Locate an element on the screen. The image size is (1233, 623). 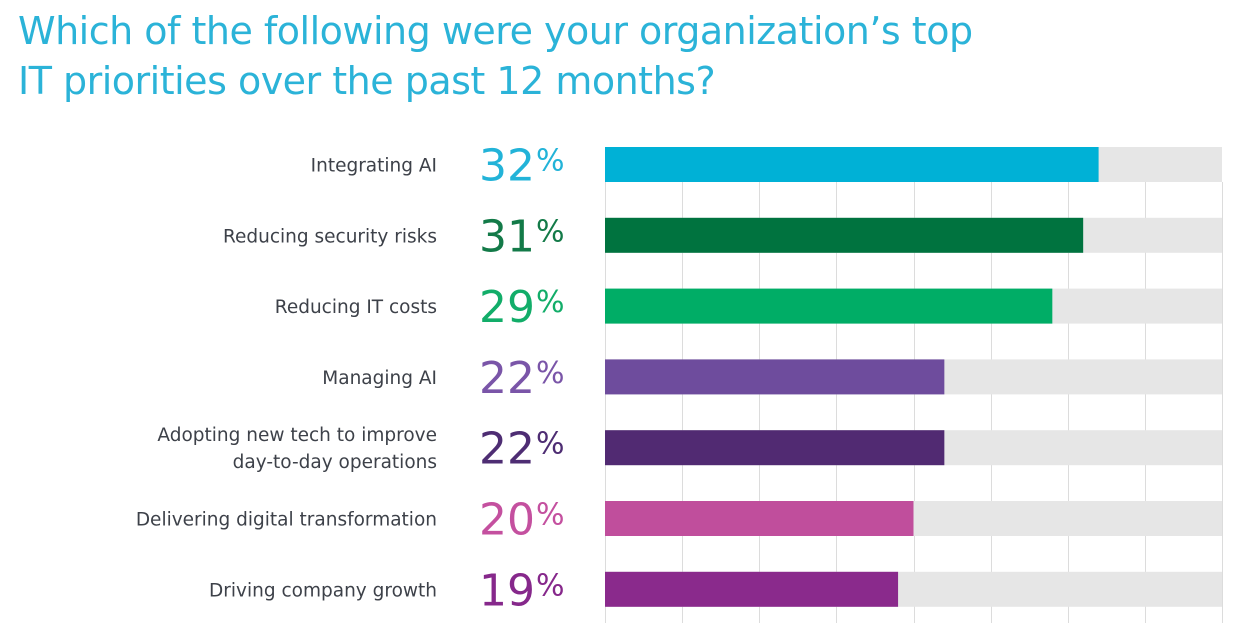
category-label: Delivering digital transformation is located at coordinates (286, 520).